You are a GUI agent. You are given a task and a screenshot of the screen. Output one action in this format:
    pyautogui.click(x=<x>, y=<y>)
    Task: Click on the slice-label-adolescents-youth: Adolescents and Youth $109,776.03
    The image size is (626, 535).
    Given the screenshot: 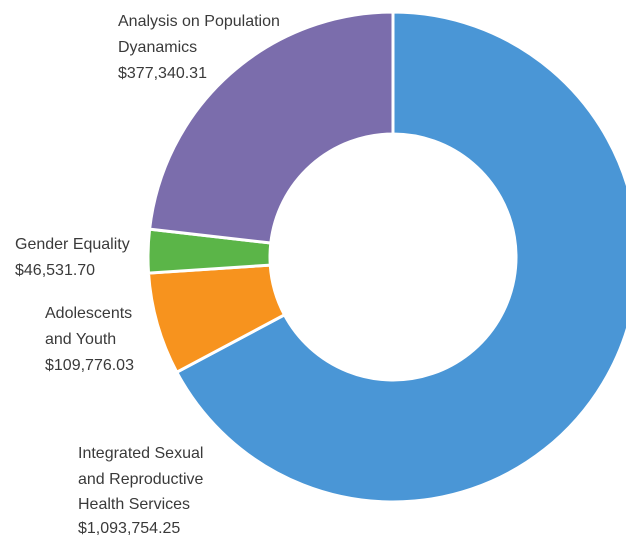 What is the action you would take?
    pyautogui.click(x=91, y=339)
    